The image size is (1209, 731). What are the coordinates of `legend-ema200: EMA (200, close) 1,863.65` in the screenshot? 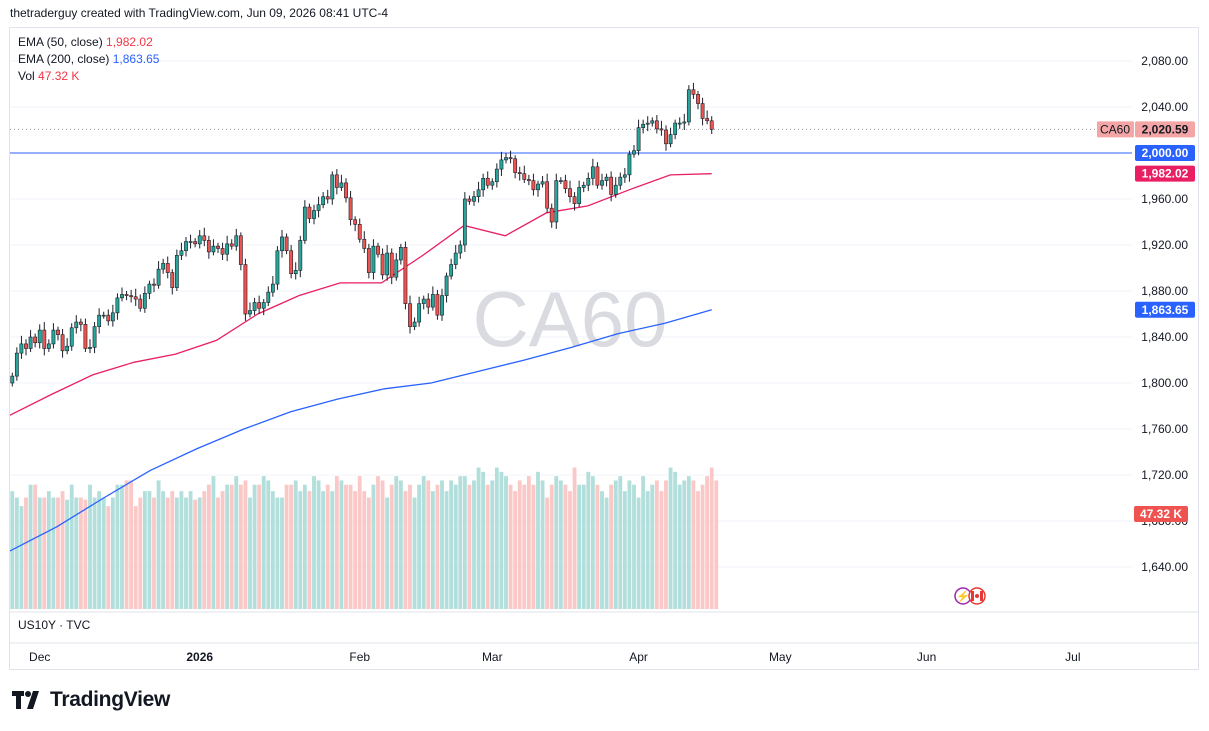 It's located at (88, 59).